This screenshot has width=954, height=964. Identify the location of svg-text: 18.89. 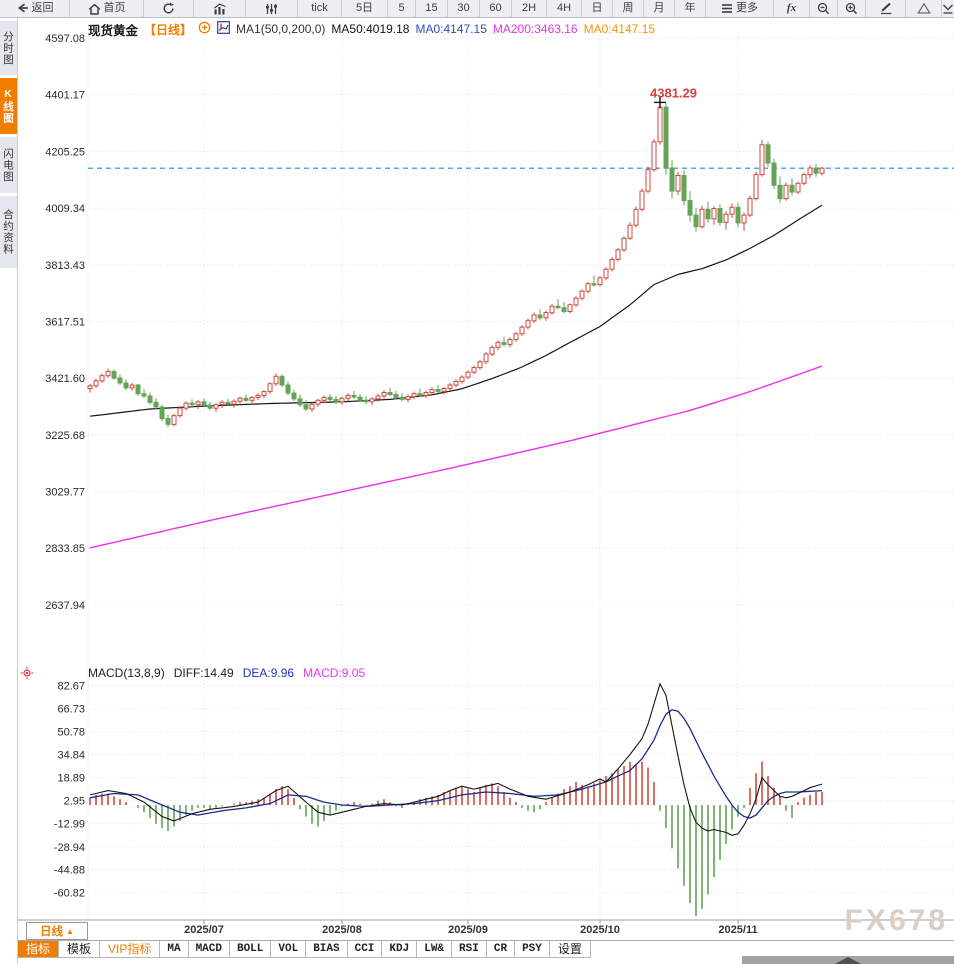
(71, 779).